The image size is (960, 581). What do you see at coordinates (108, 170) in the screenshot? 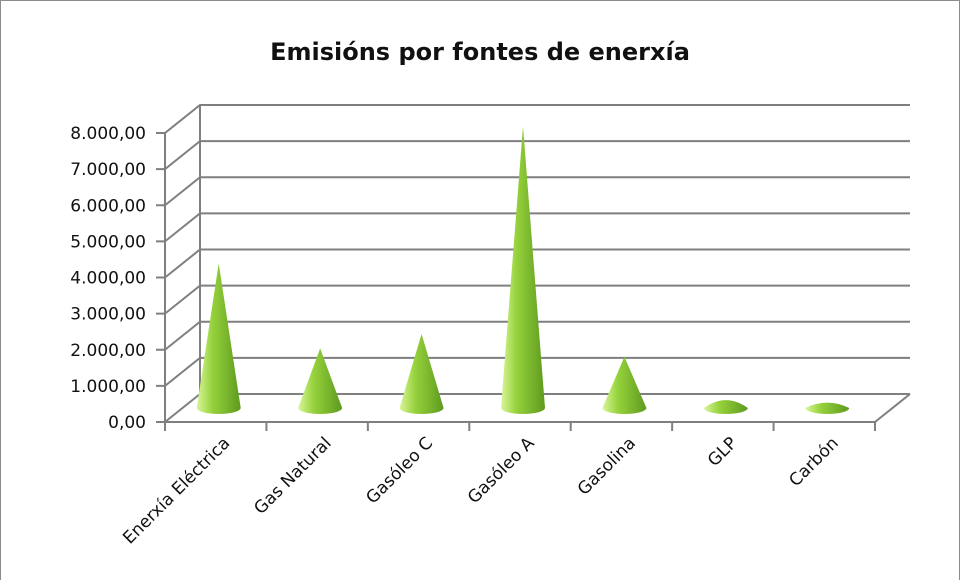
I see `y-tick-label: 7.000,00` at bounding box center [108, 170].